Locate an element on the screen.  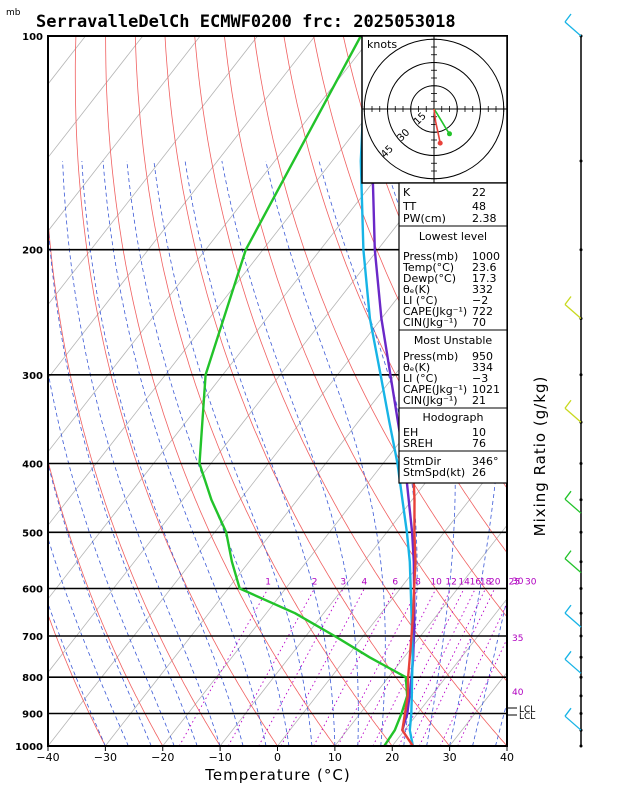
mu-value: 334 is located at coordinates (482, 367).